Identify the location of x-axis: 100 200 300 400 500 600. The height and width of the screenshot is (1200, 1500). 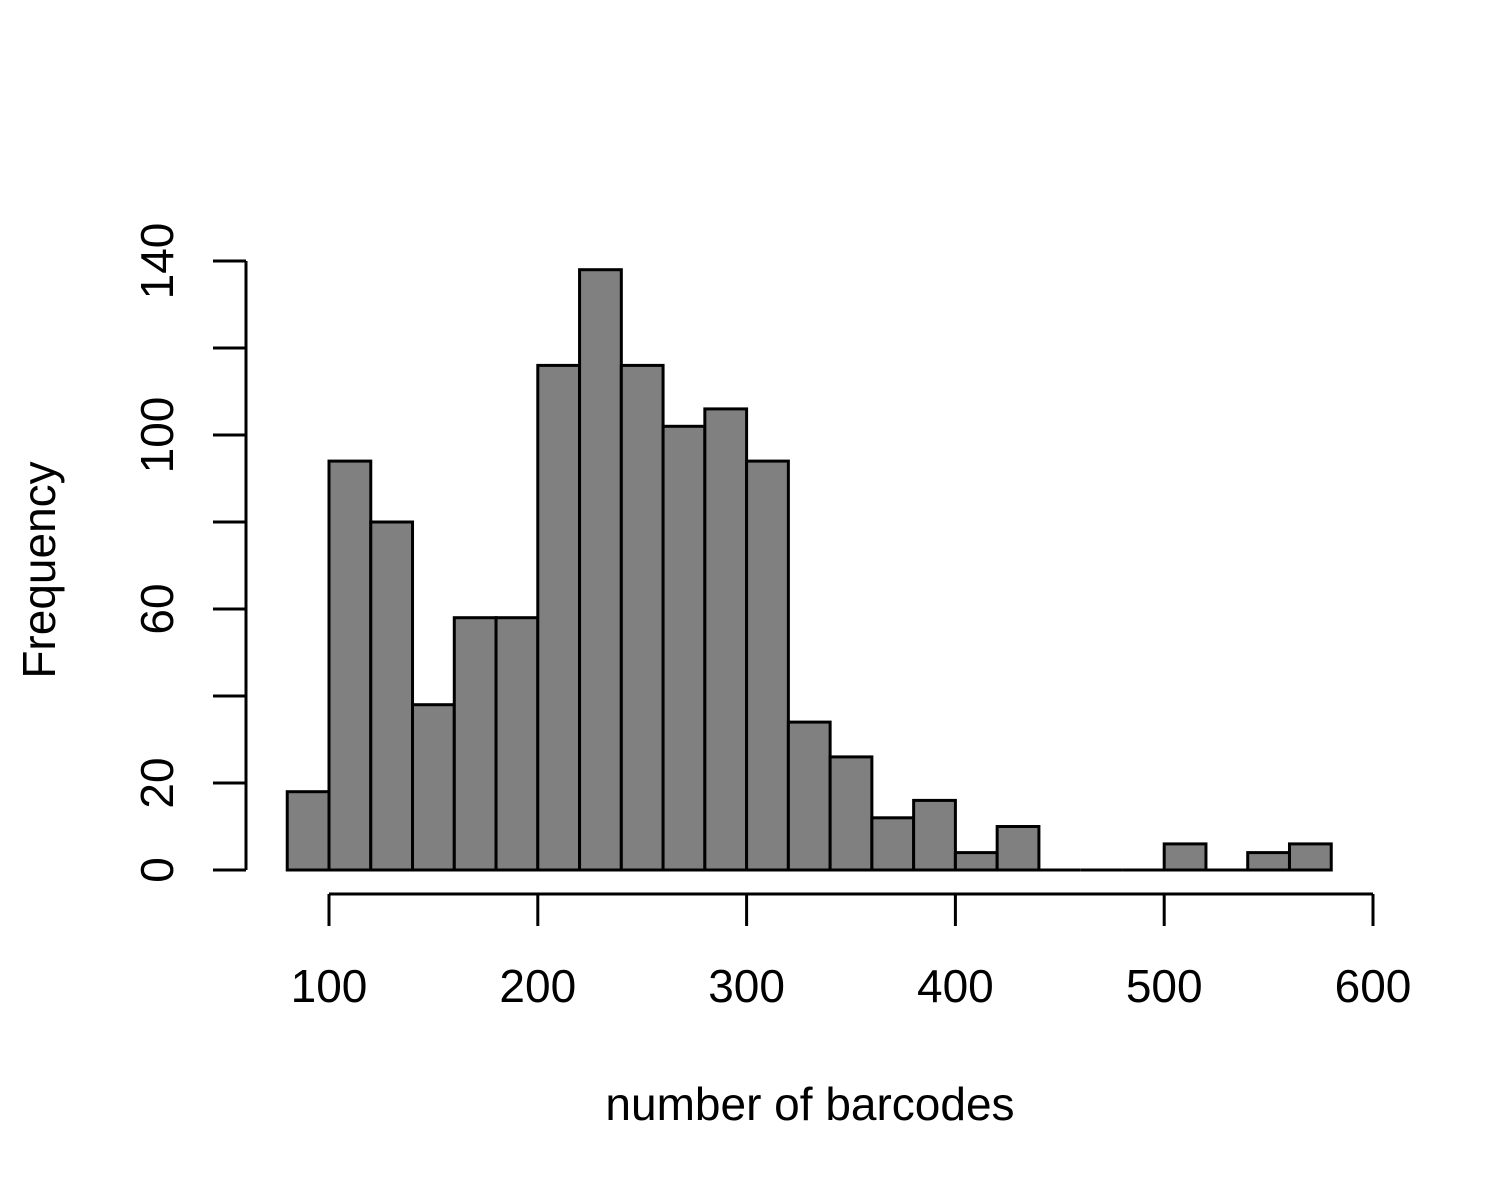
(851, 952).